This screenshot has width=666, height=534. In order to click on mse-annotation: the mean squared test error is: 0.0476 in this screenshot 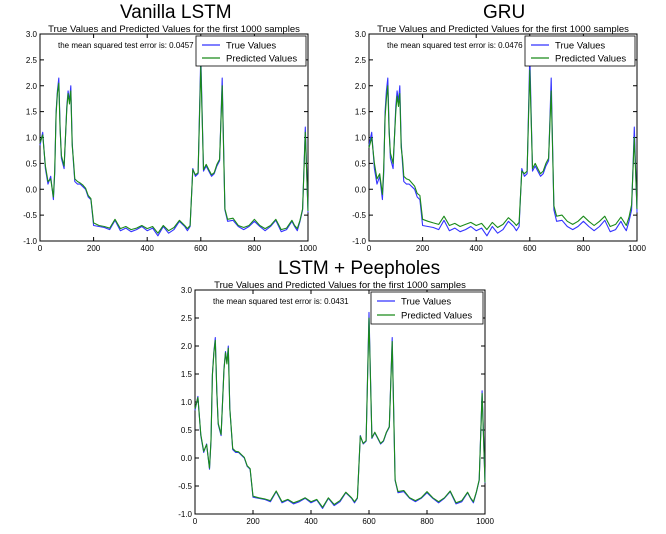, I will do `click(455, 45)`.